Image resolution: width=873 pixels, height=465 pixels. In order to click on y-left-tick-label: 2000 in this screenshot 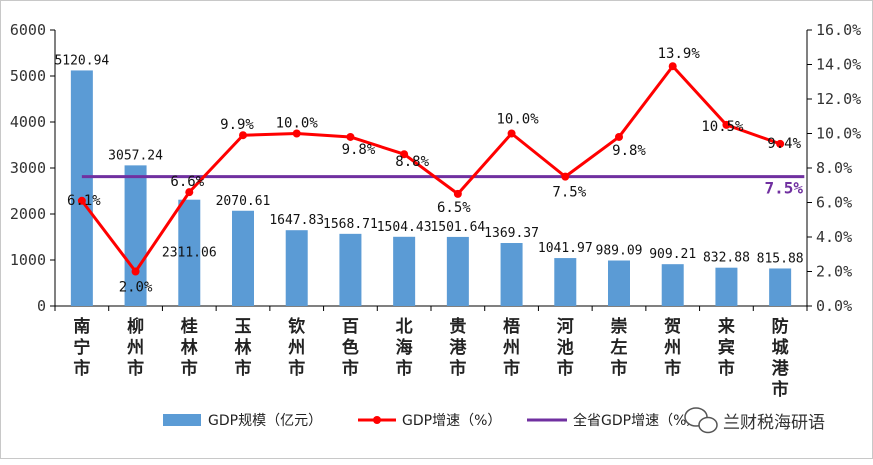, I will do `click(28, 214)`.